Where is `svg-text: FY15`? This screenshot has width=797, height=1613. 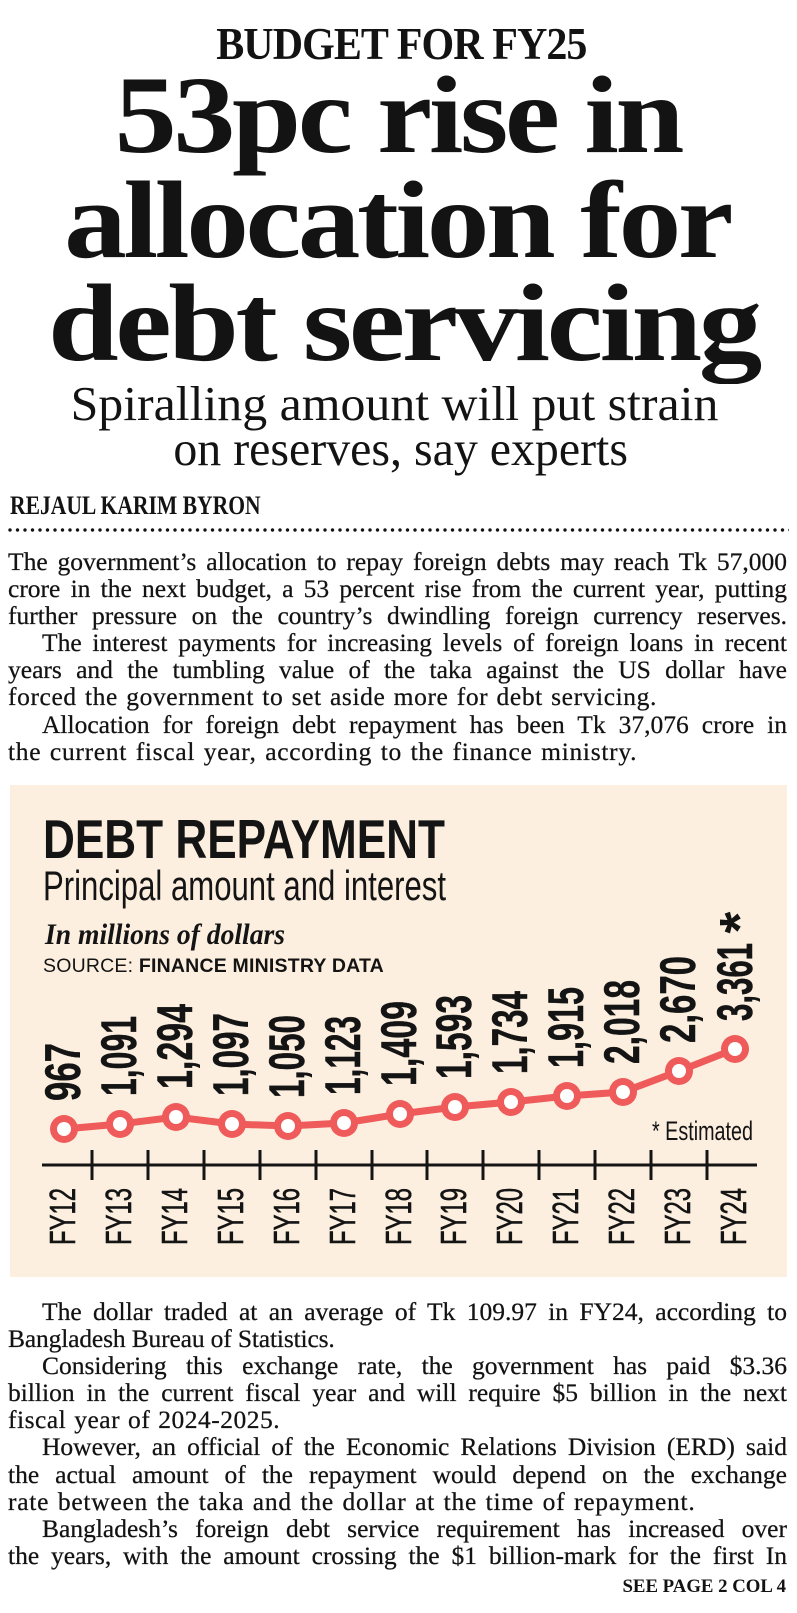
svg-text: FY15 is located at coordinates (230, 1216).